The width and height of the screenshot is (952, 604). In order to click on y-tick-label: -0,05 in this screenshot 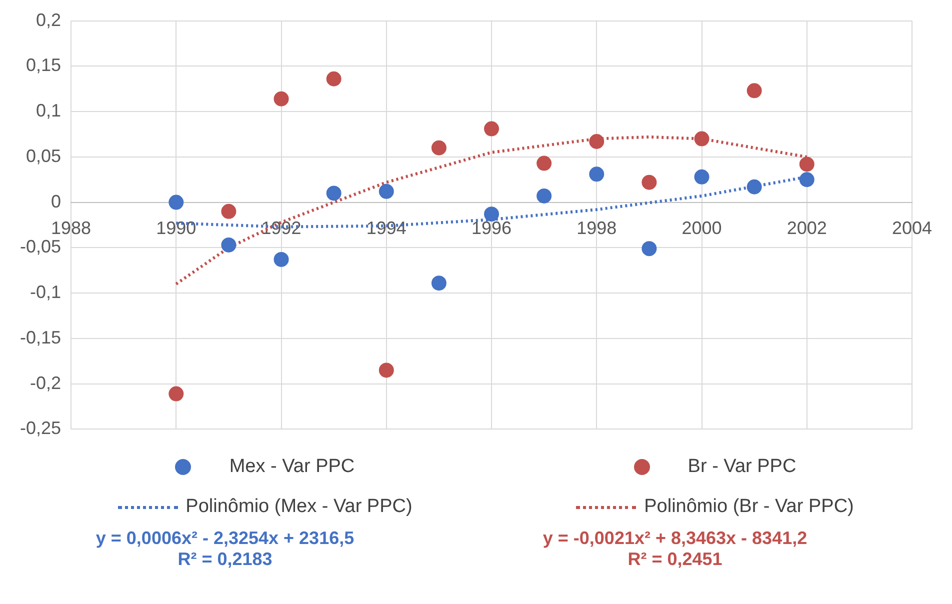, I will do `click(41, 246)`.